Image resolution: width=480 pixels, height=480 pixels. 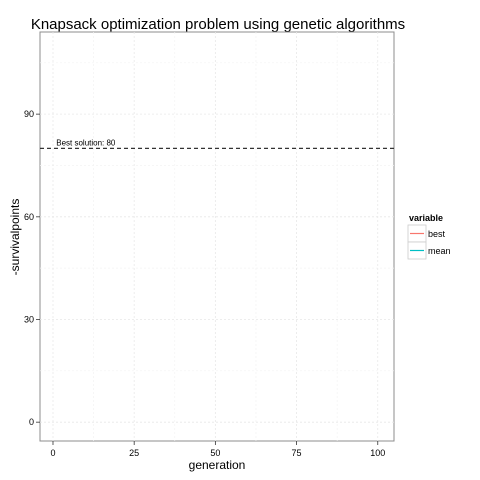 I want to click on legend: variable best mean, so click(x=429, y=236).